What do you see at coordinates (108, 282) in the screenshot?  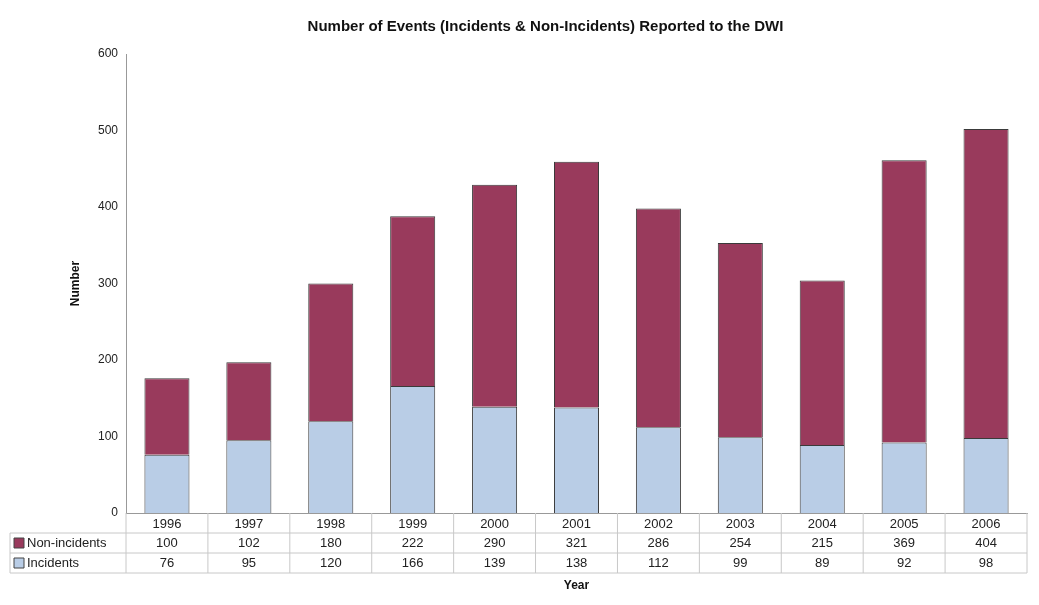 I see `y-tick-label: 300` at bounding box center [108, 282].